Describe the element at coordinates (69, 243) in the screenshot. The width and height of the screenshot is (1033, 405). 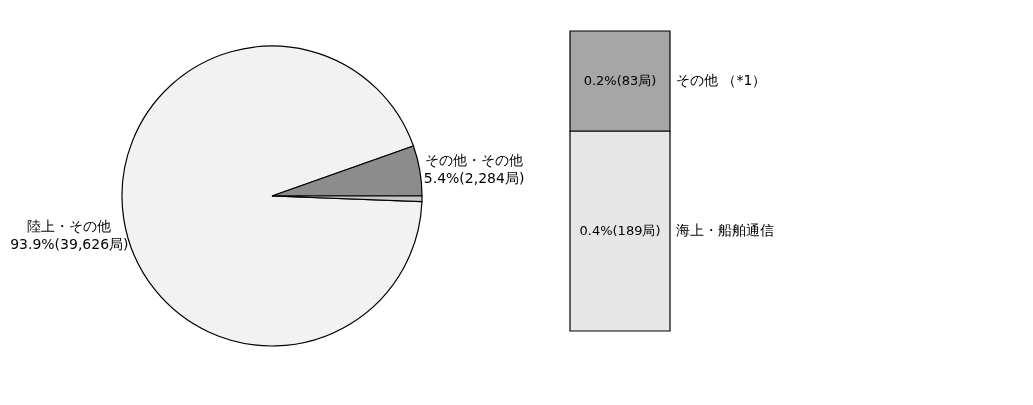
I see `data-label: 93.9%(39,626局)` at that location.